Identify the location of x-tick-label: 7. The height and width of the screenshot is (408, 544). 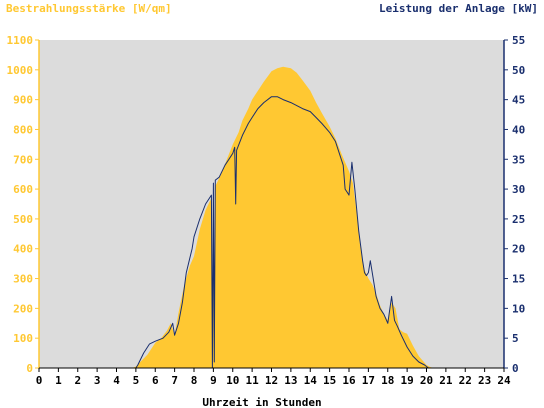
(174, 380).